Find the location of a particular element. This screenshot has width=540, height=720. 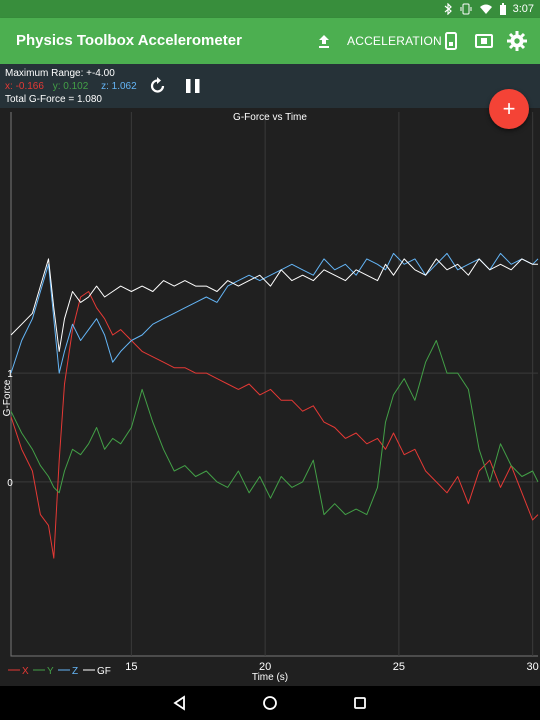

y-value: 0.102 is located at coordinates (76, 86).